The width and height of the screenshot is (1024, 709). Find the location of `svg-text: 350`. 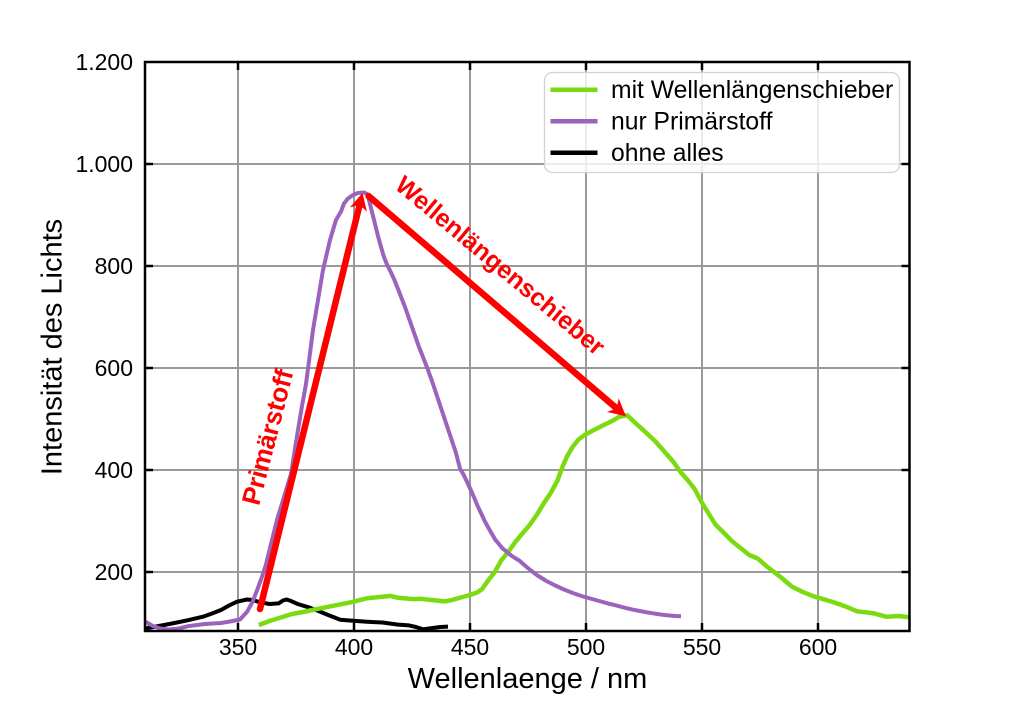

svg-text: 350 is located at coordinates (238, 647).